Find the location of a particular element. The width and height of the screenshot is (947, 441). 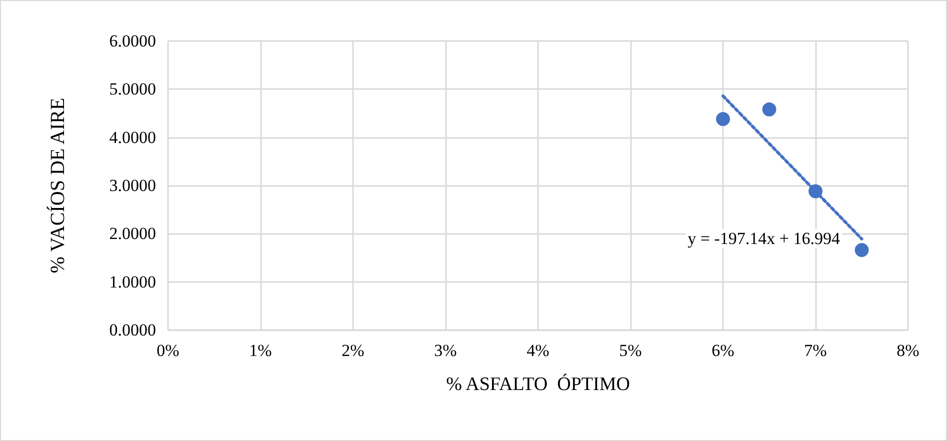

y-tick-label: 2.0000 is located at coordinates (132, 234).